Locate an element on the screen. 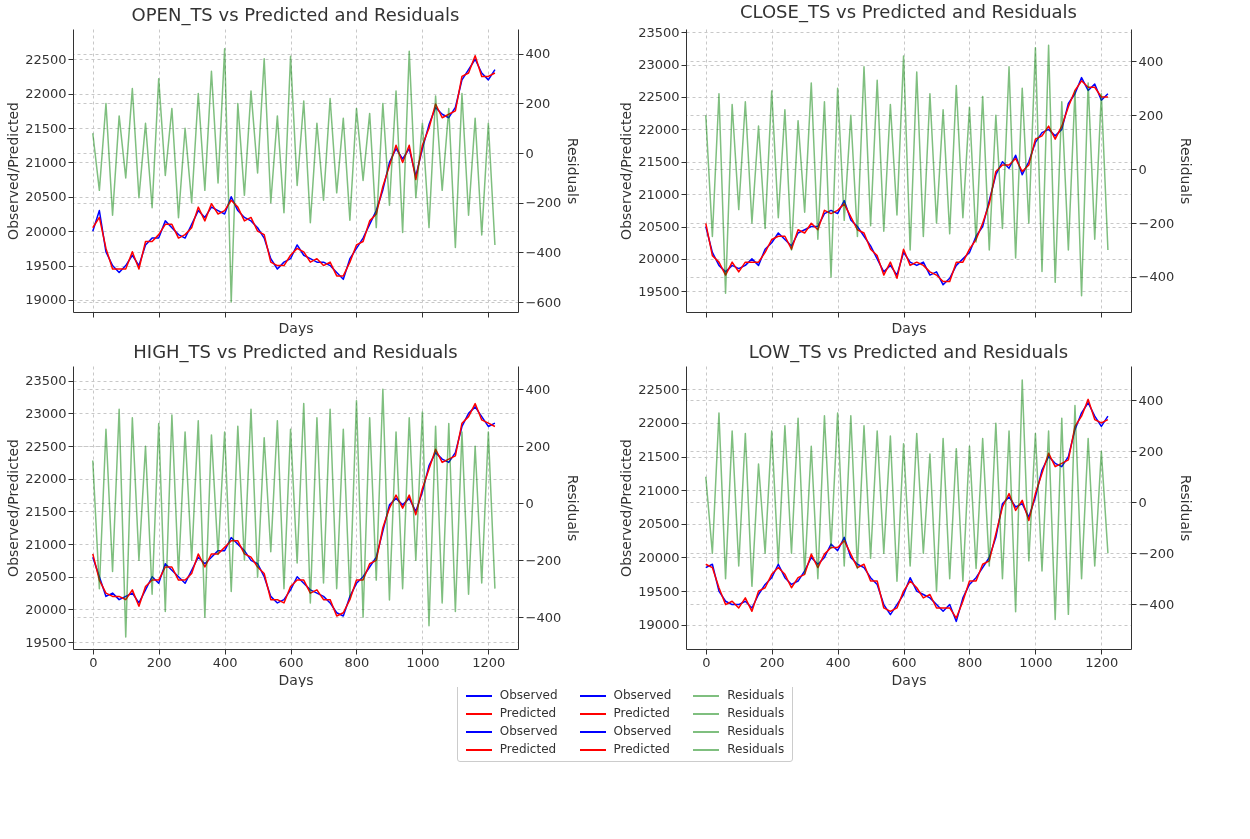 The width and height of the screenshot is (1250, 839). chart-title: HIGH_TS vs Predicted and Residuals is located at coordinates (295, 352).